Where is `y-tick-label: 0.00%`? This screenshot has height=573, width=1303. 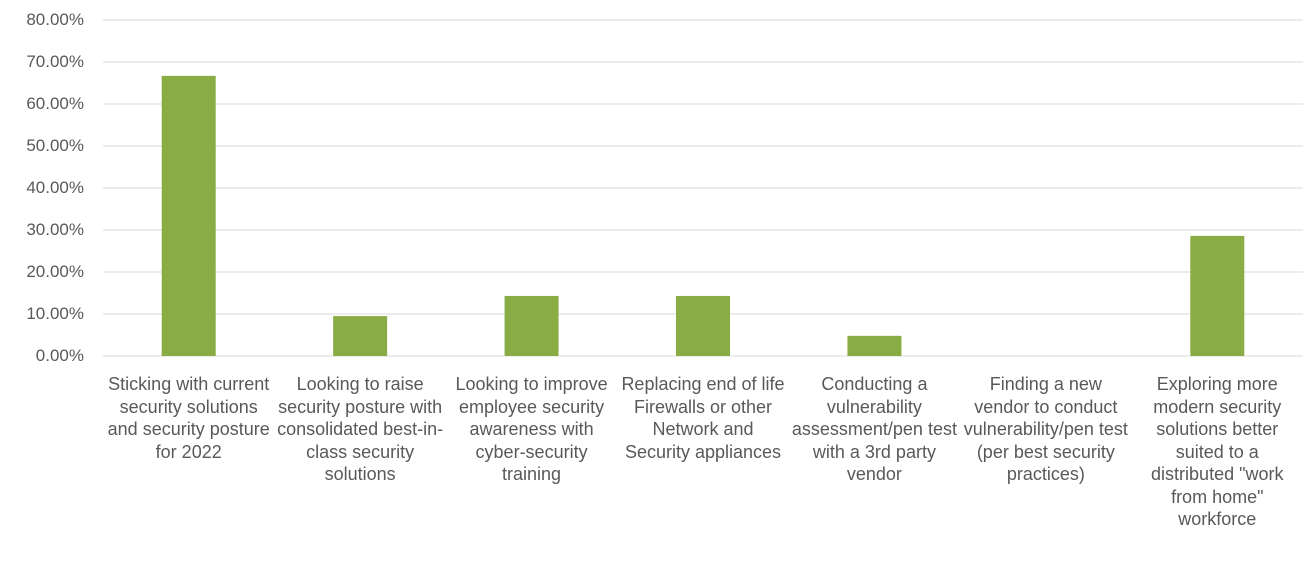 y-tick-label: 0.00% is located at coordinates (59, 355).